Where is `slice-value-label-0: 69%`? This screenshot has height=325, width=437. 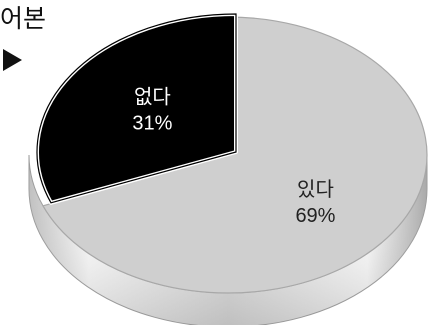
slice-value-label-0: 69% is located at coordinates (315, 216).